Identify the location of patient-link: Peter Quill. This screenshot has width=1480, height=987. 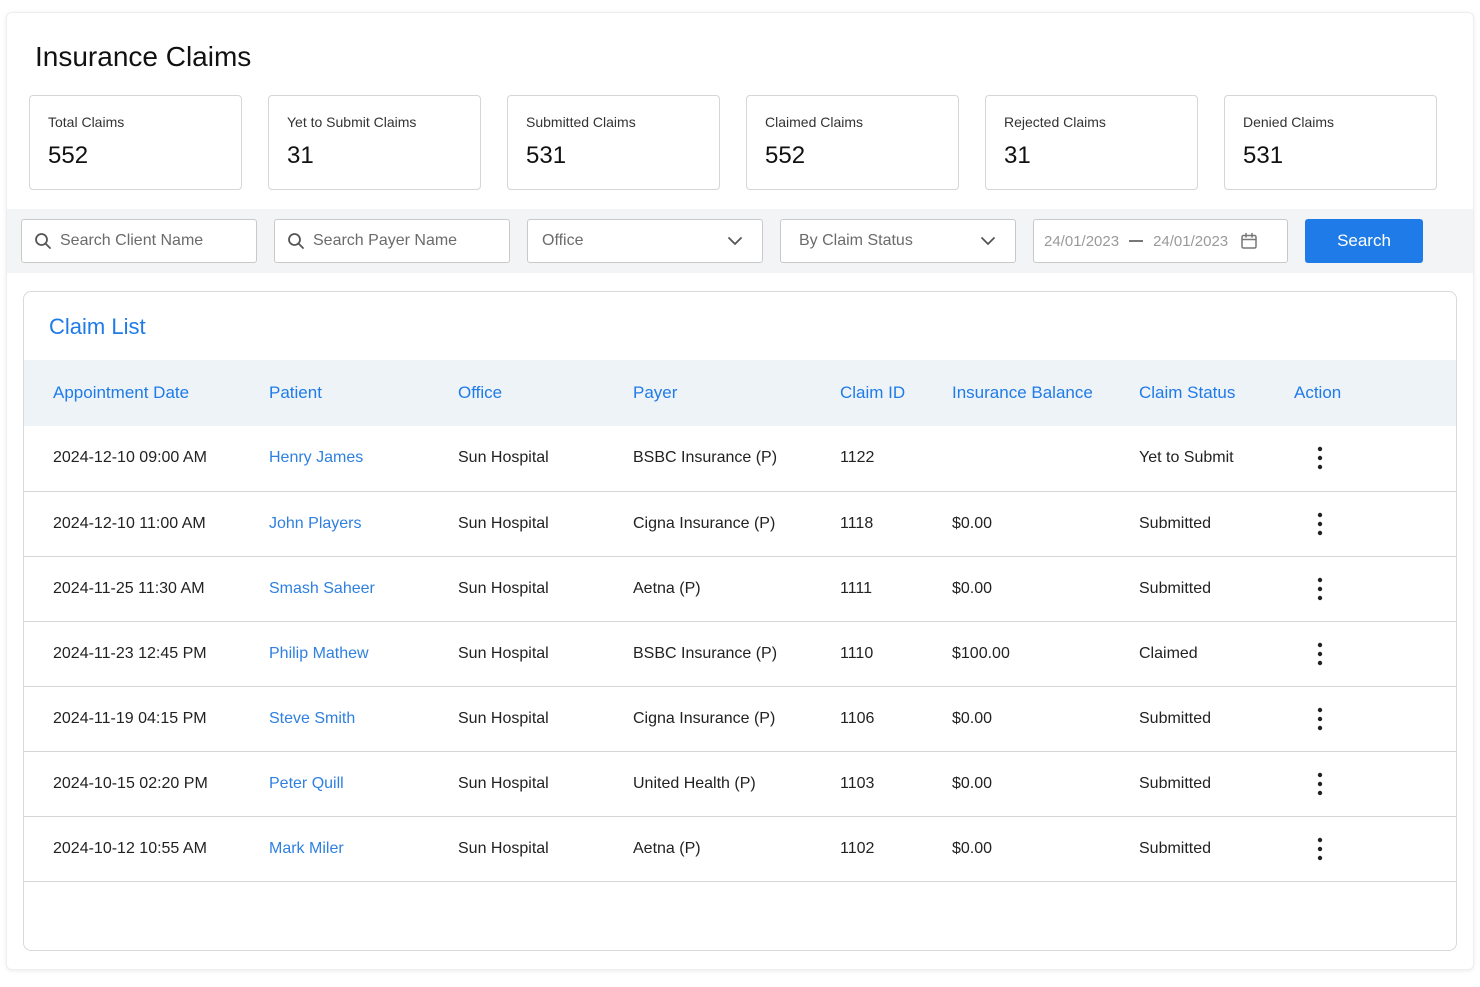
(306, 783).